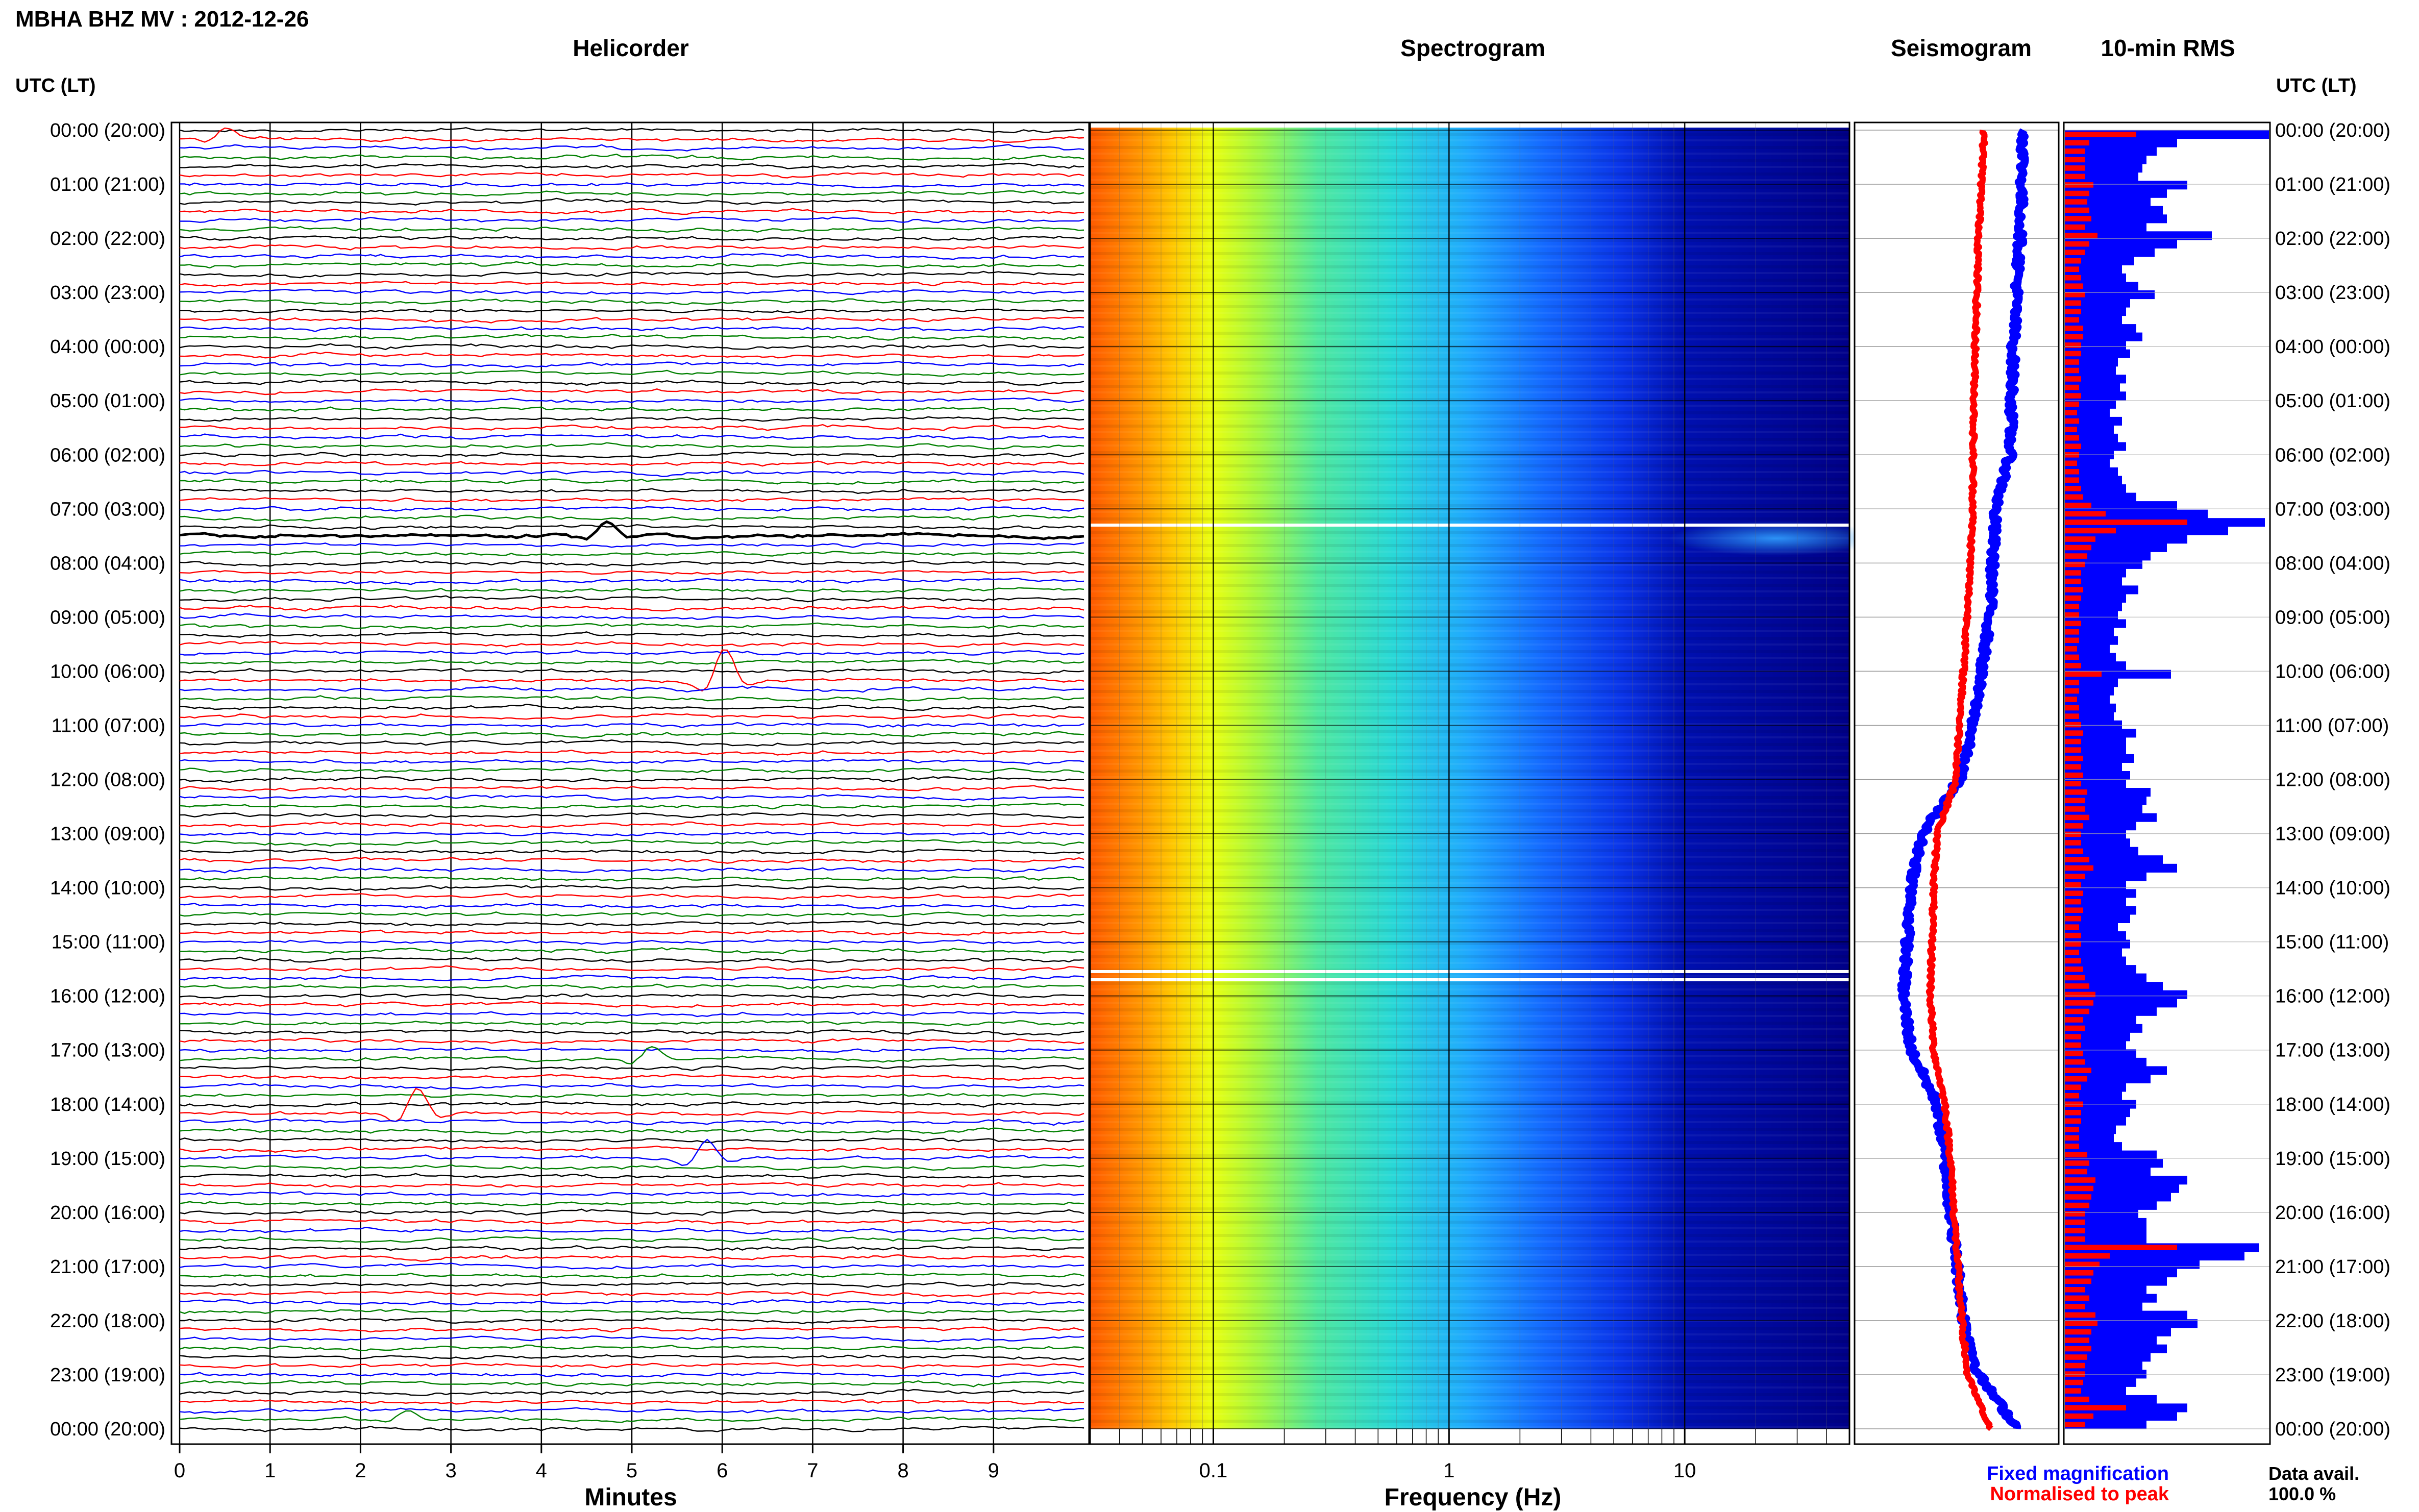 The width and height of the screenshot is (2419, 1512). I want to click on time-label-left: 13:00 (09:00), so click(107, 834).